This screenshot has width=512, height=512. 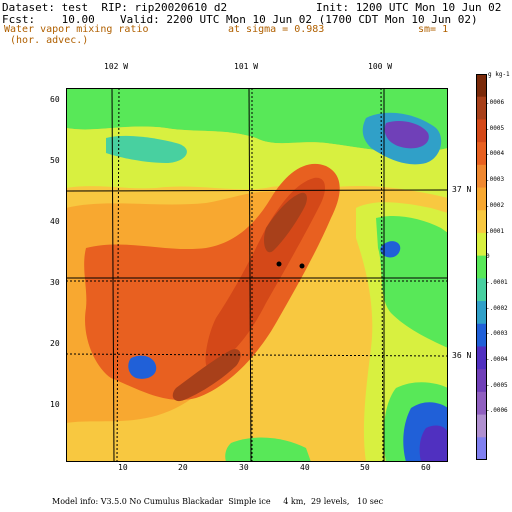 I want to click on smoothing-value: sm= 1, so click(x=433, y=29).